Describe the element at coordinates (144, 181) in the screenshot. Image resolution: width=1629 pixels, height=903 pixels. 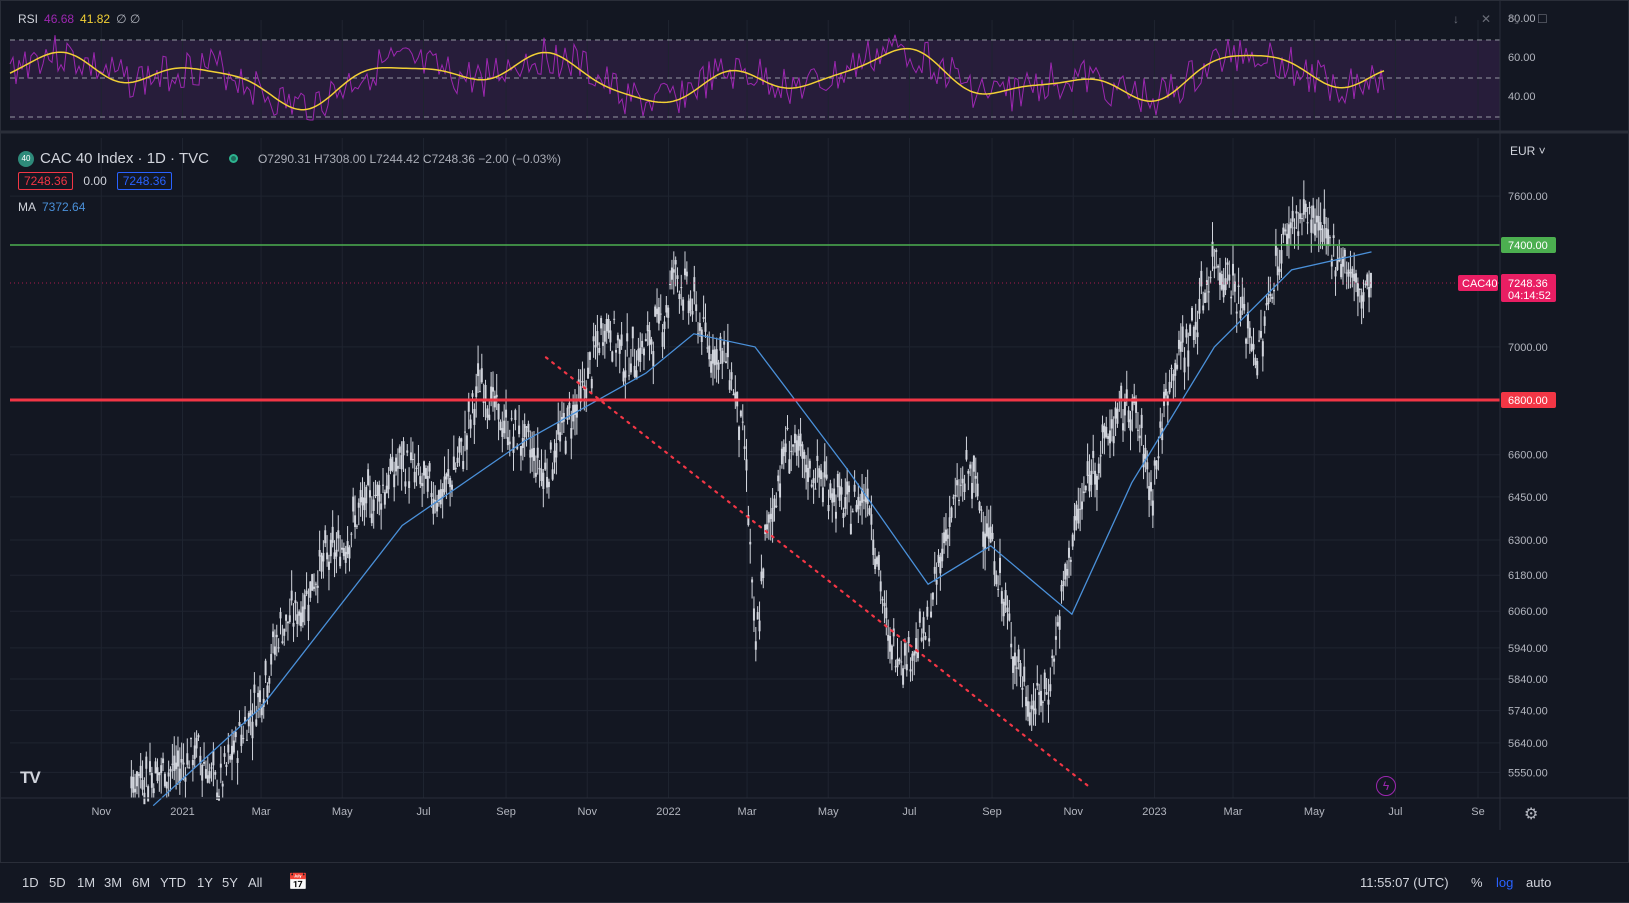
I see `buy-price: 7248.36` at that location.